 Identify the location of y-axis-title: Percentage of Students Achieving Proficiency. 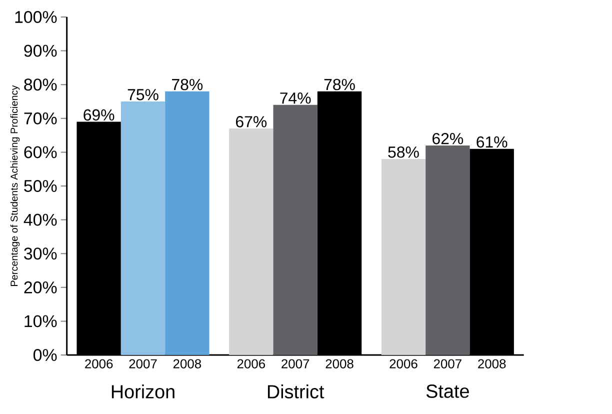
(15, 185).